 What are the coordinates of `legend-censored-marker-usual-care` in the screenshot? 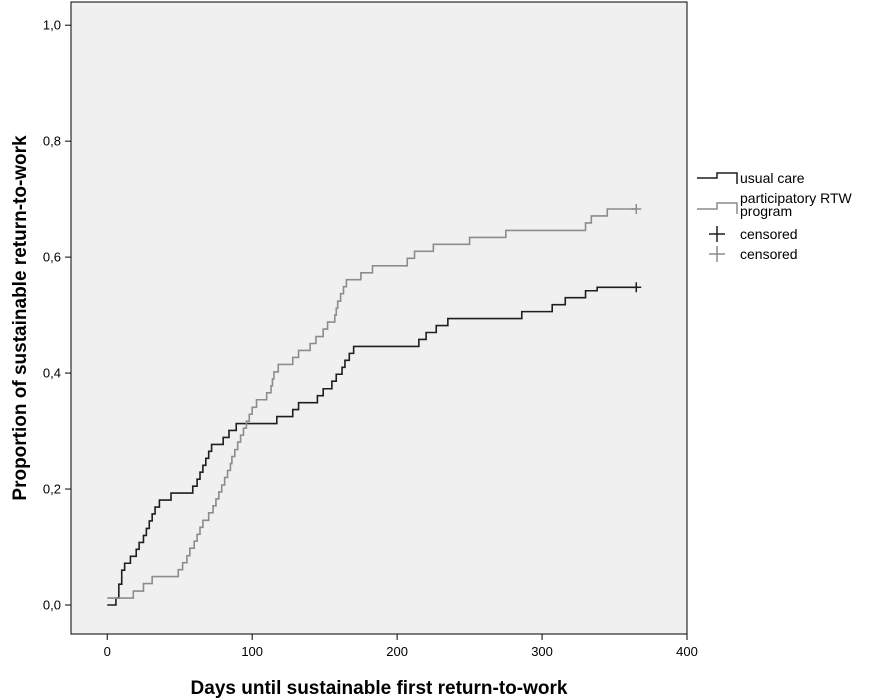 It's located at (717, 234).